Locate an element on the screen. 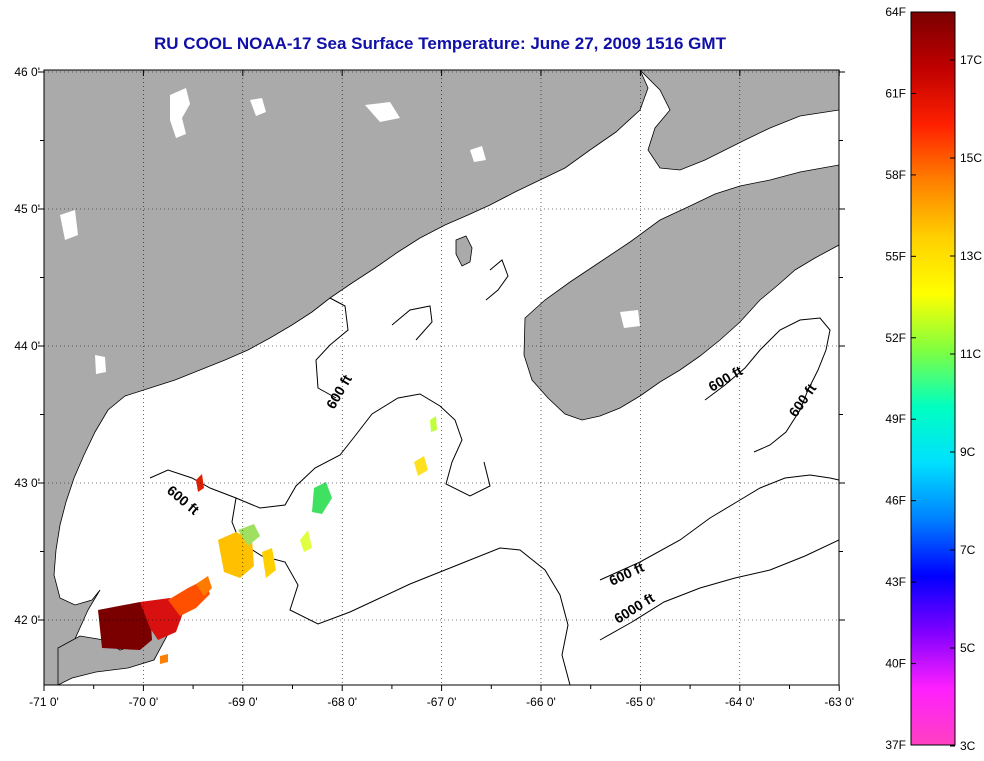  colorbar-c-label: 5C is located at coordinates (968, 648).